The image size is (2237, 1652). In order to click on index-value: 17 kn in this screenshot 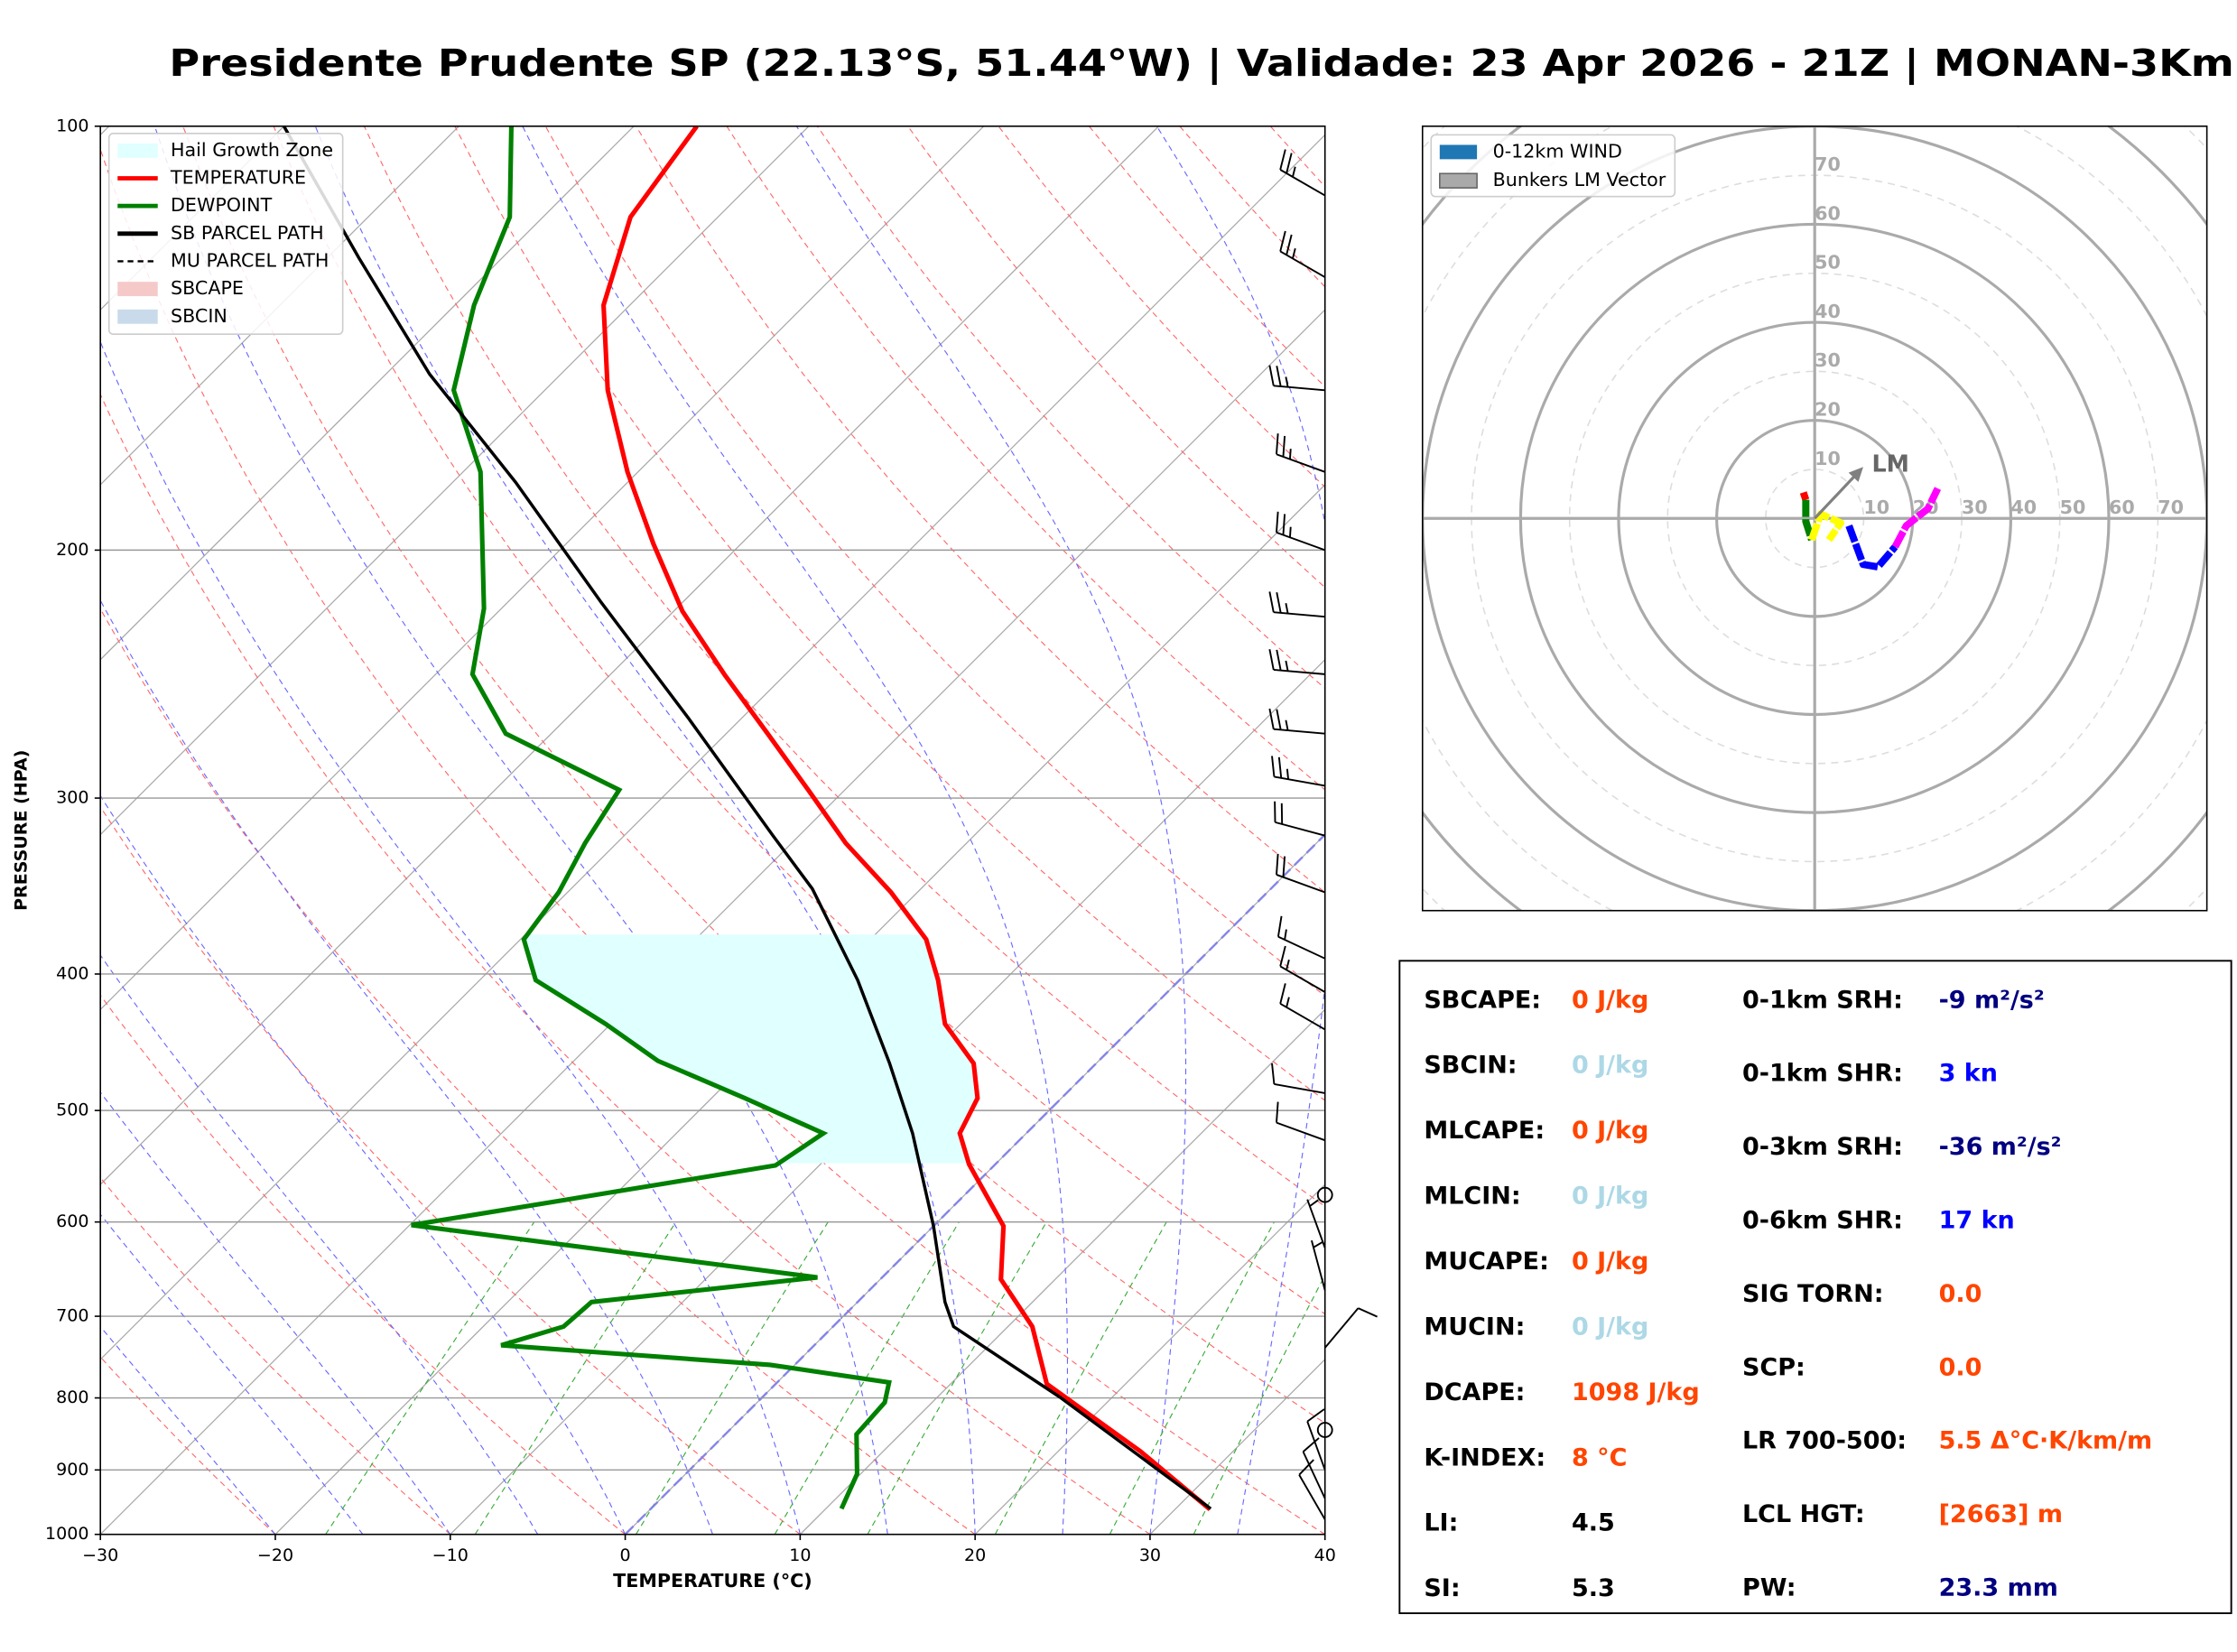, I will do `click(1977, 1221)`.